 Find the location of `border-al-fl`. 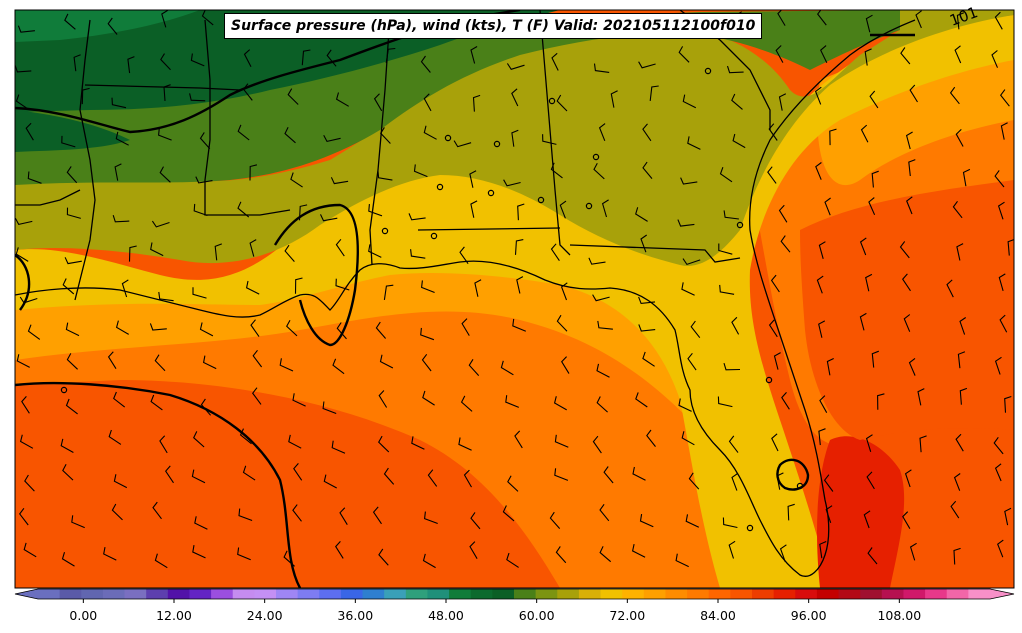

border-al-fl is located at coordinates (489, 229).